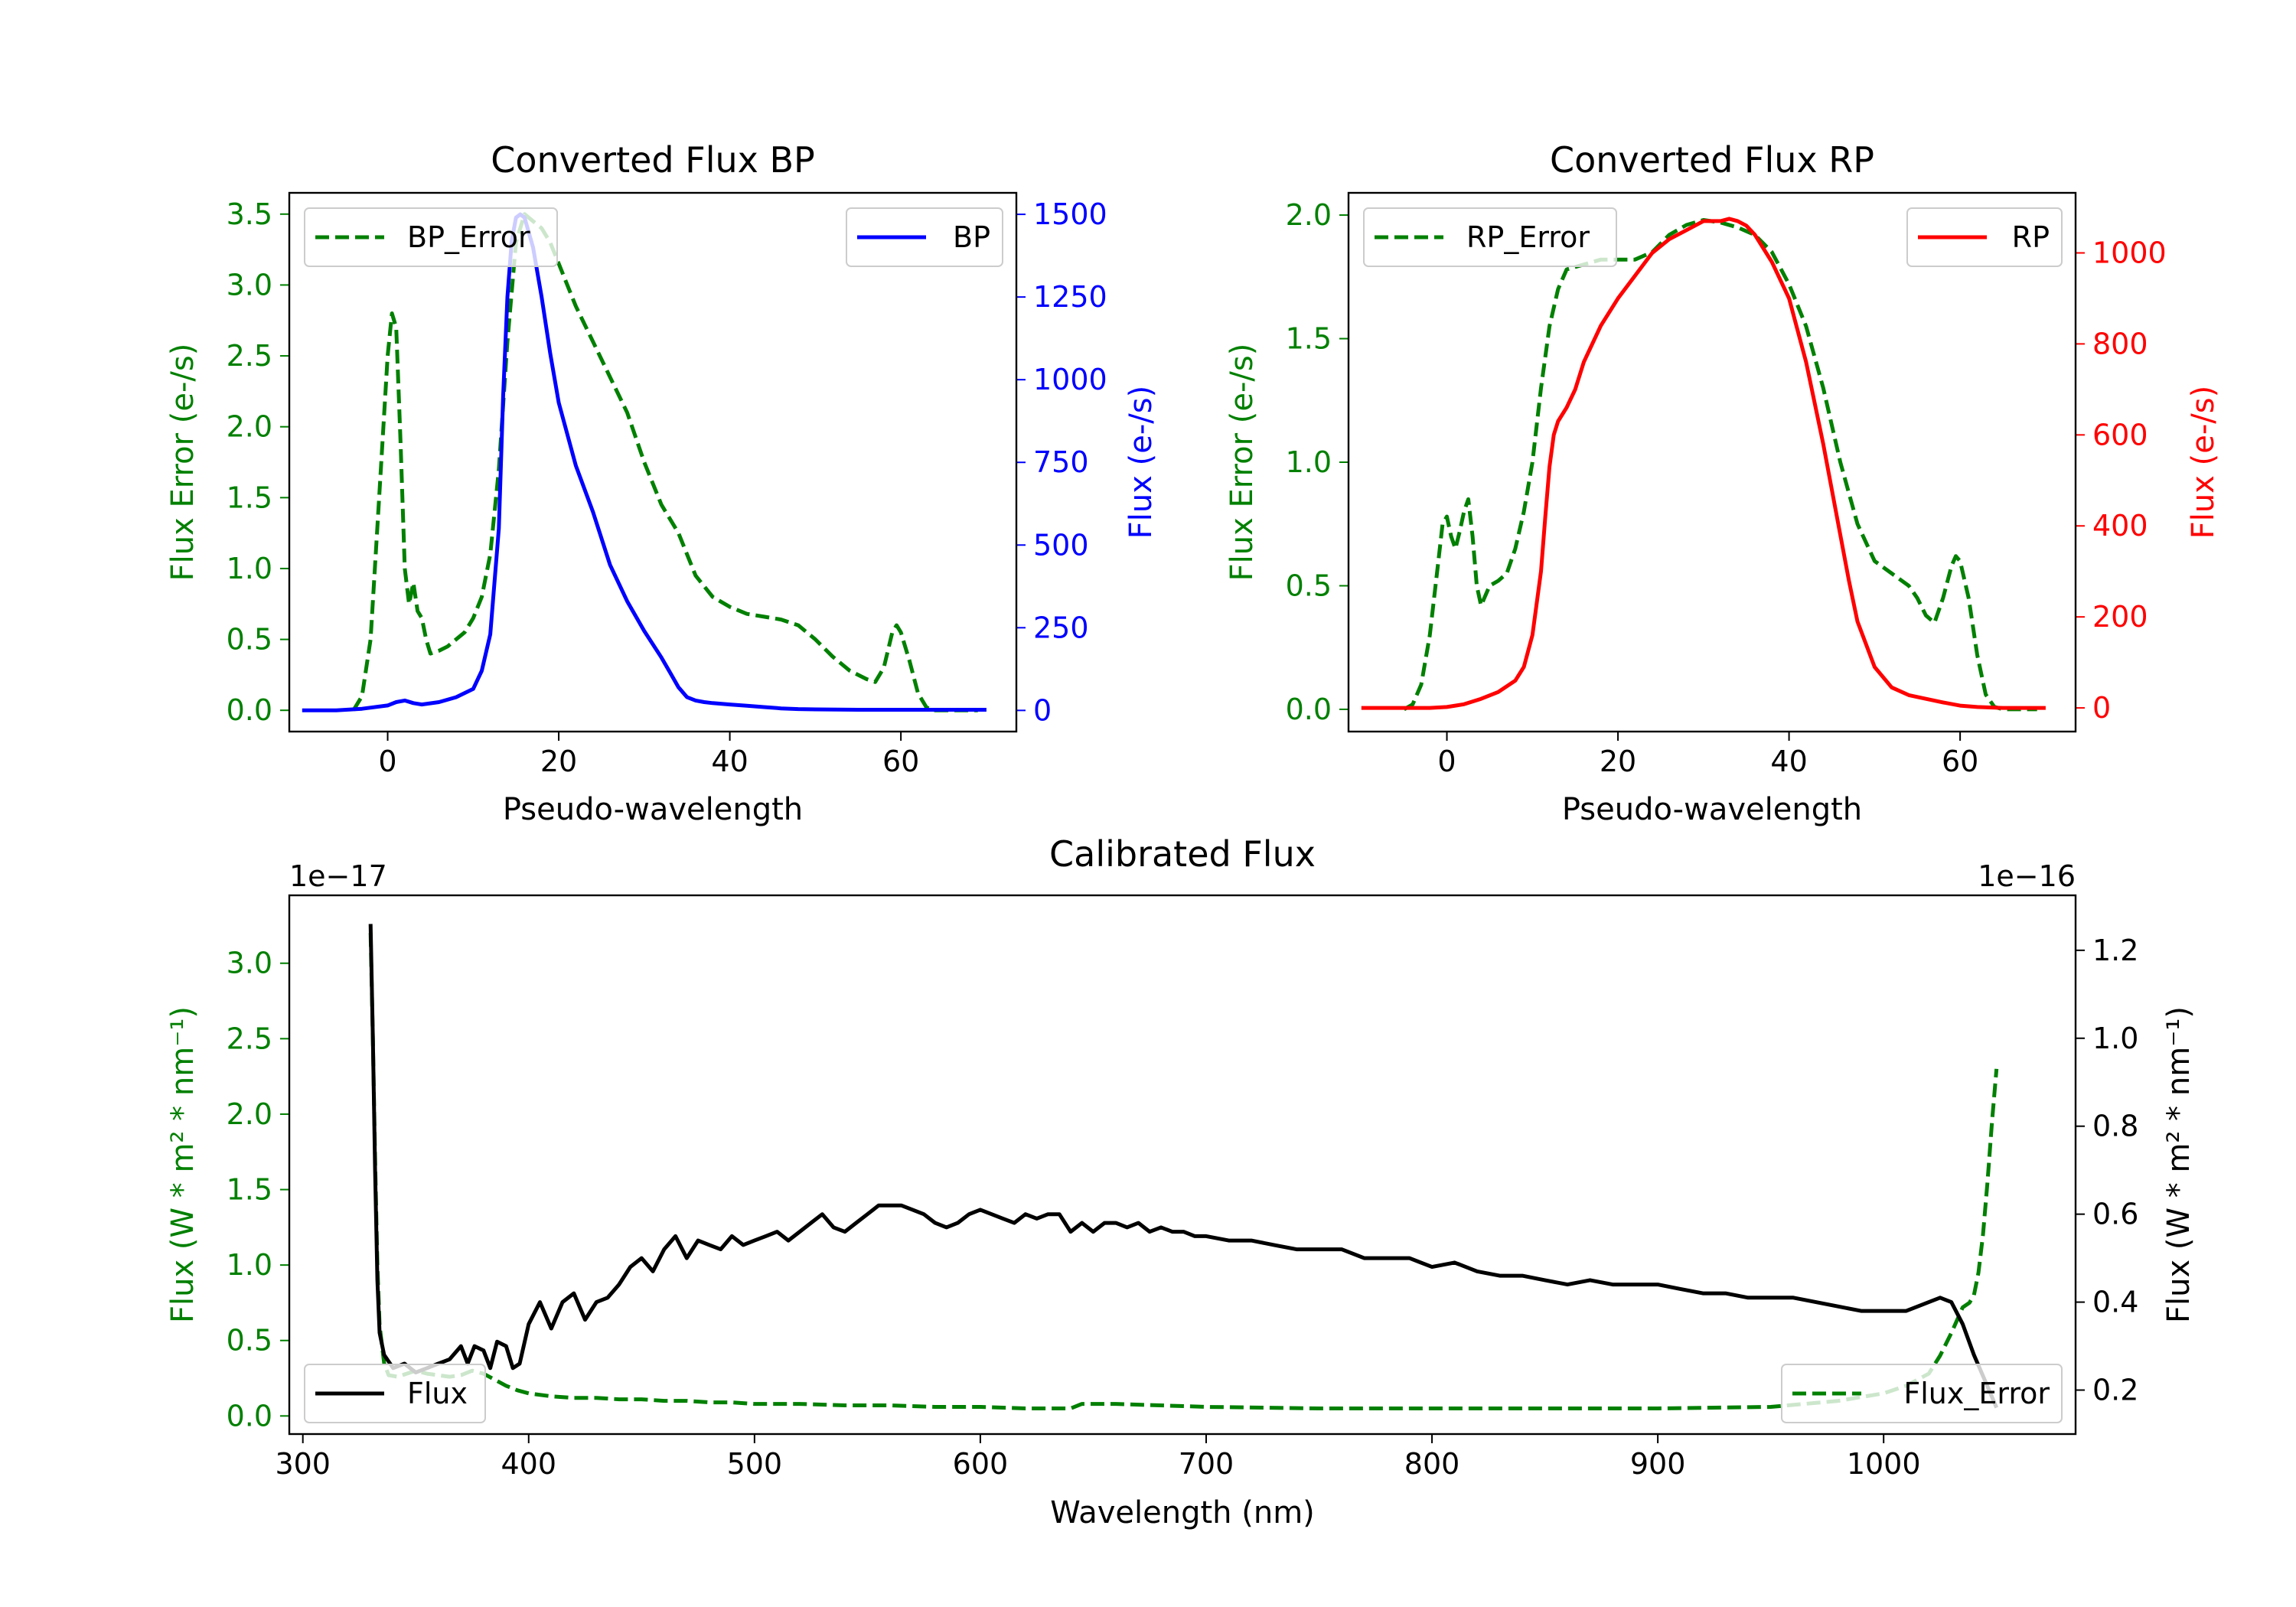  I want to click on panel-bp-legend-left: BP_Error, so click(431, 237).